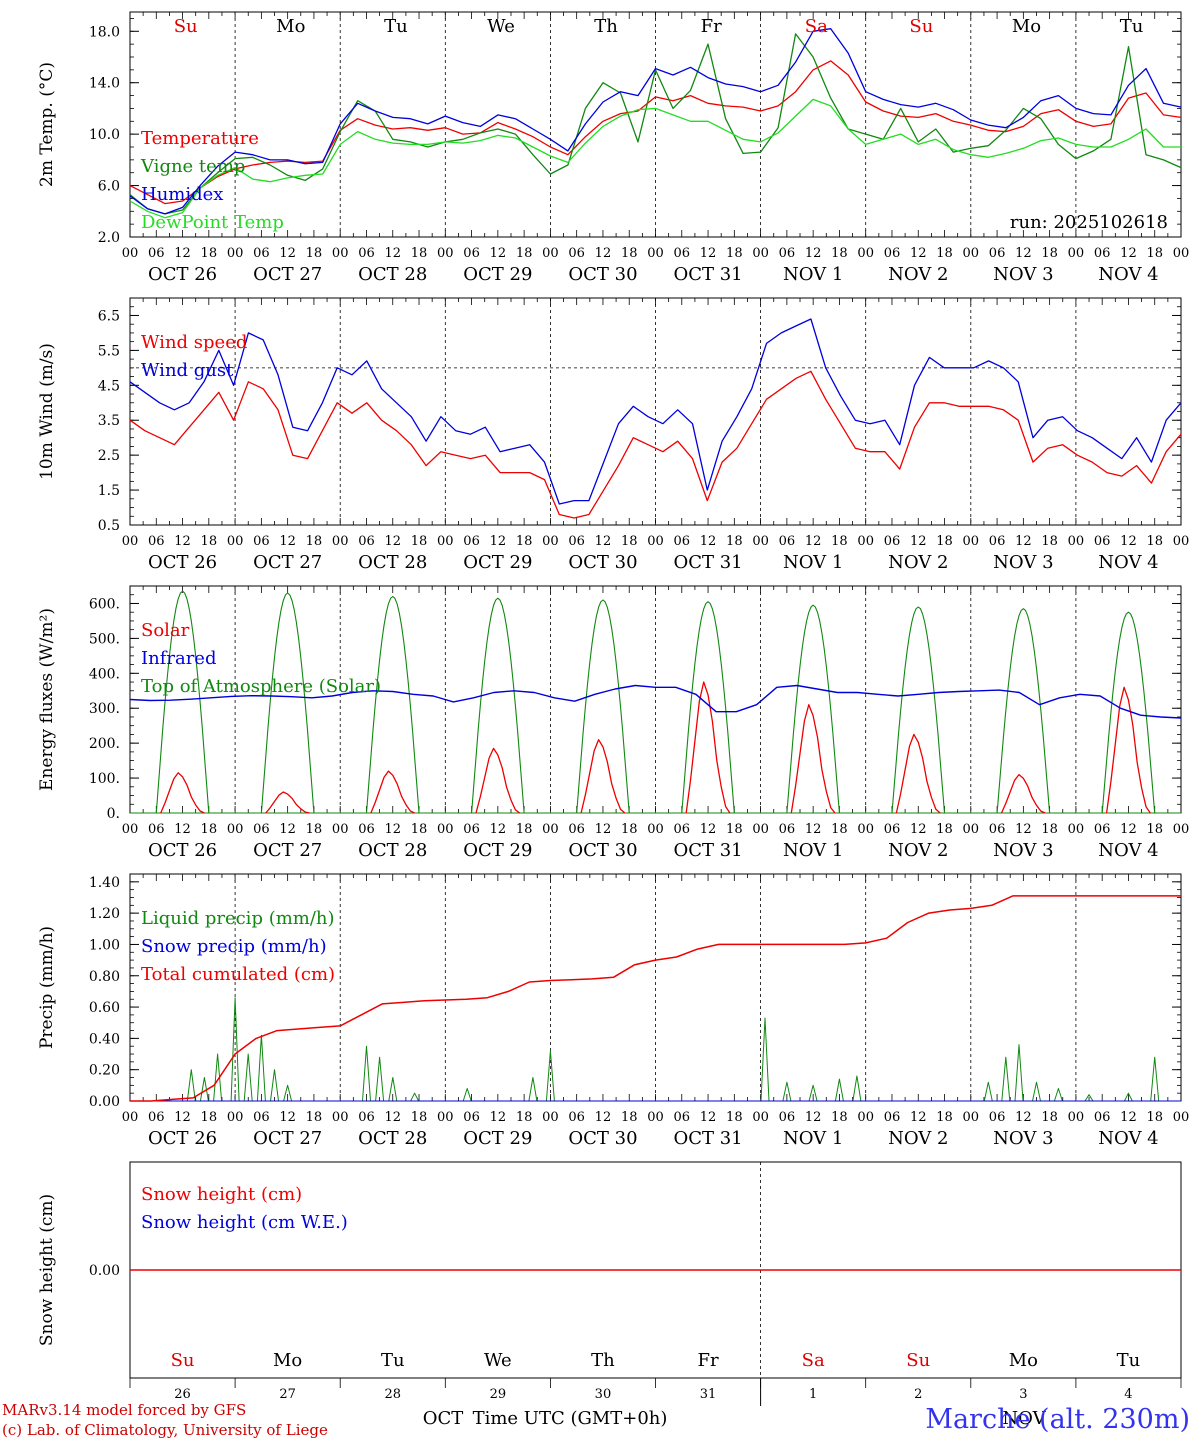 The image size is (1194, 1444). What do you see at coordinates (498, 1360) in the screenshot?
I see `weekday-label-bottom: We` at bounding box center [498, 1360].